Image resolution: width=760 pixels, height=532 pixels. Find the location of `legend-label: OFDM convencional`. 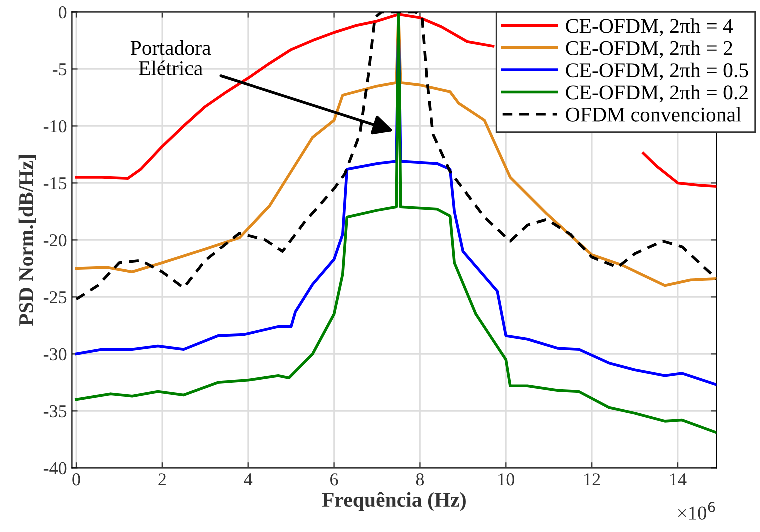

legend-label: OFDM convencional is located at coordinates (654, 114).